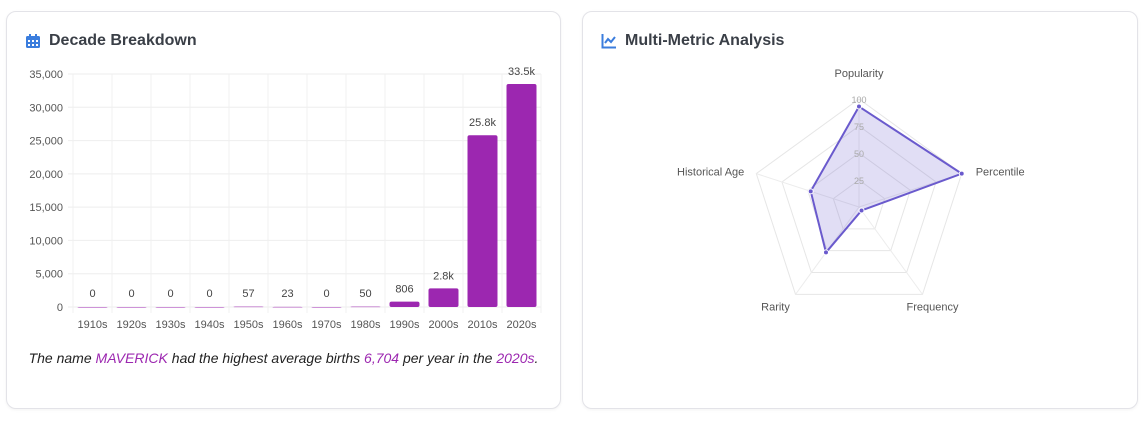  Describe the element at coordinates (366, 325) in the screenshot. I see `x-tick-label: 1980s` at that location.